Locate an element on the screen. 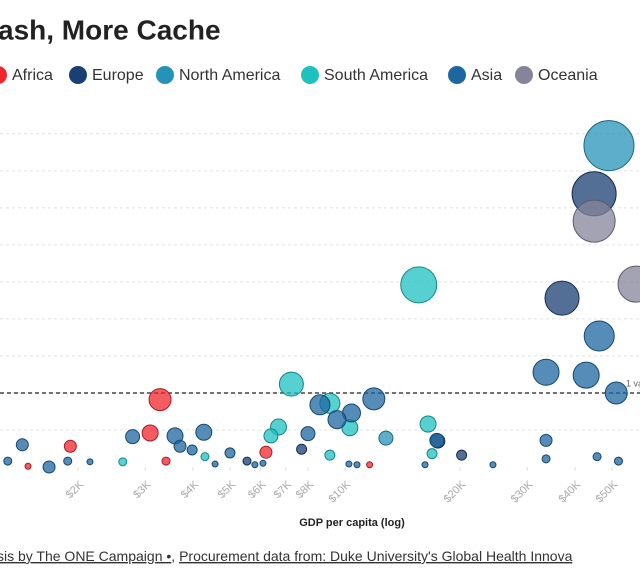 This screenshot has height=569, width=640. x-tick-label: $2K is located at coordinates (75, 489).